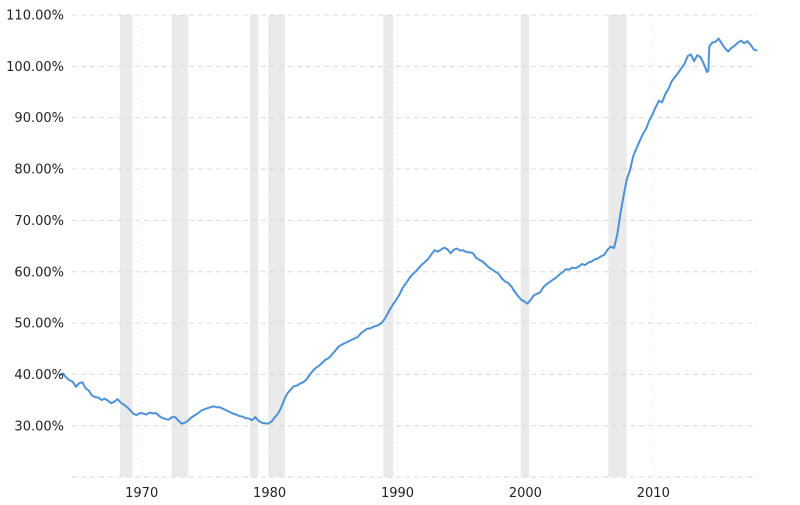 This screenshot has height=505, width=800. I want to click on x-axis-label: 1970, so click(141, 493).